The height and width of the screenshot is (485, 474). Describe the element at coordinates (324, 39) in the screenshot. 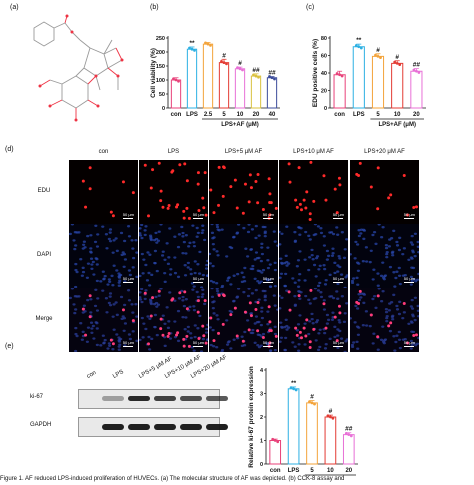

I see `y-tick-label: 80` at that location.